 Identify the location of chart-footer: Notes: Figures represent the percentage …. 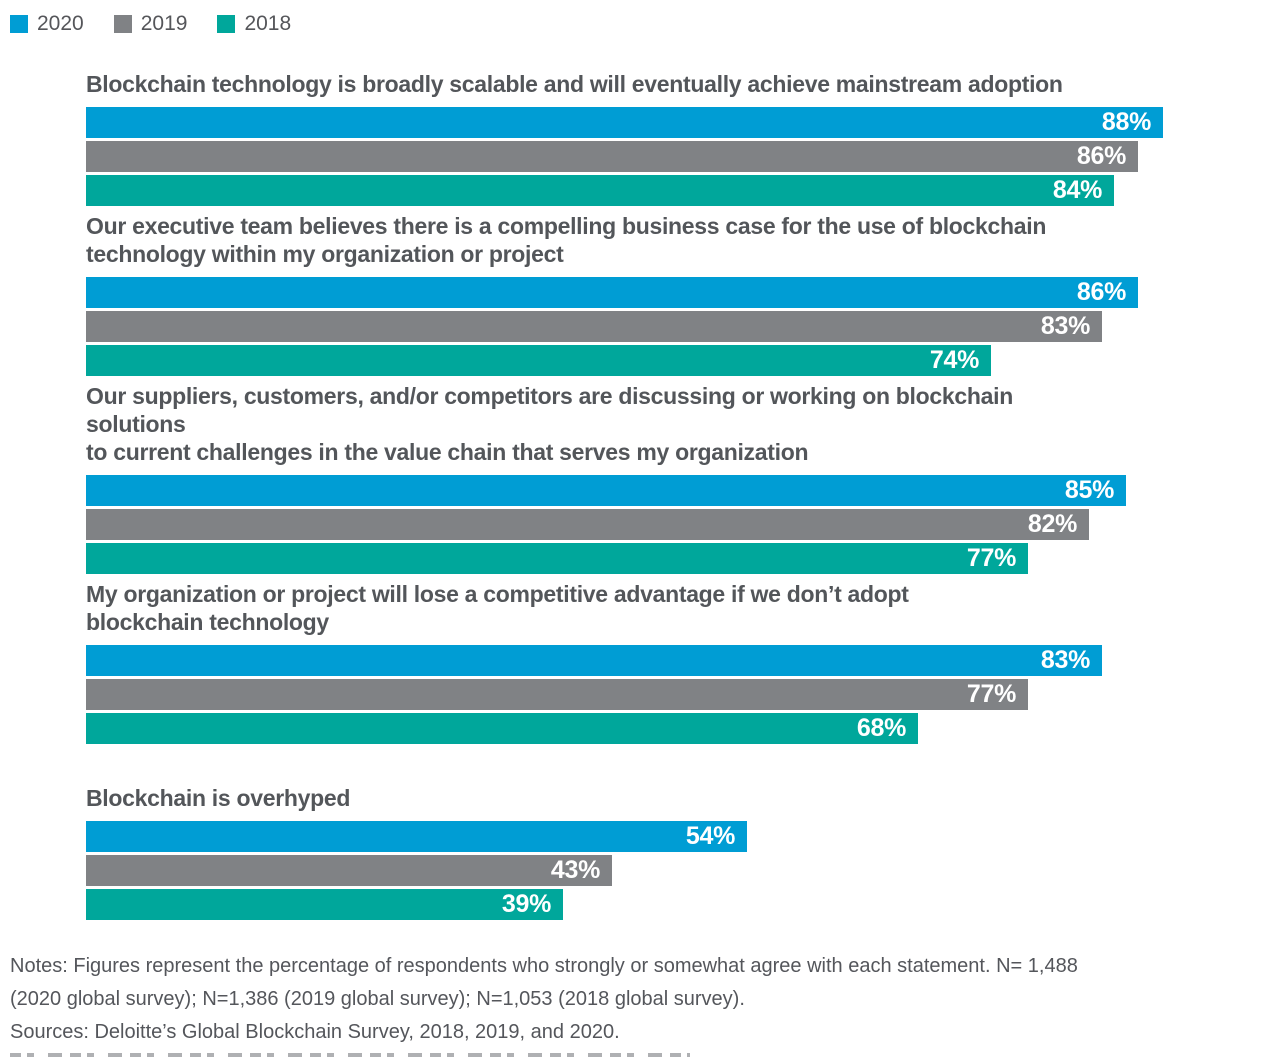
(632, 999).